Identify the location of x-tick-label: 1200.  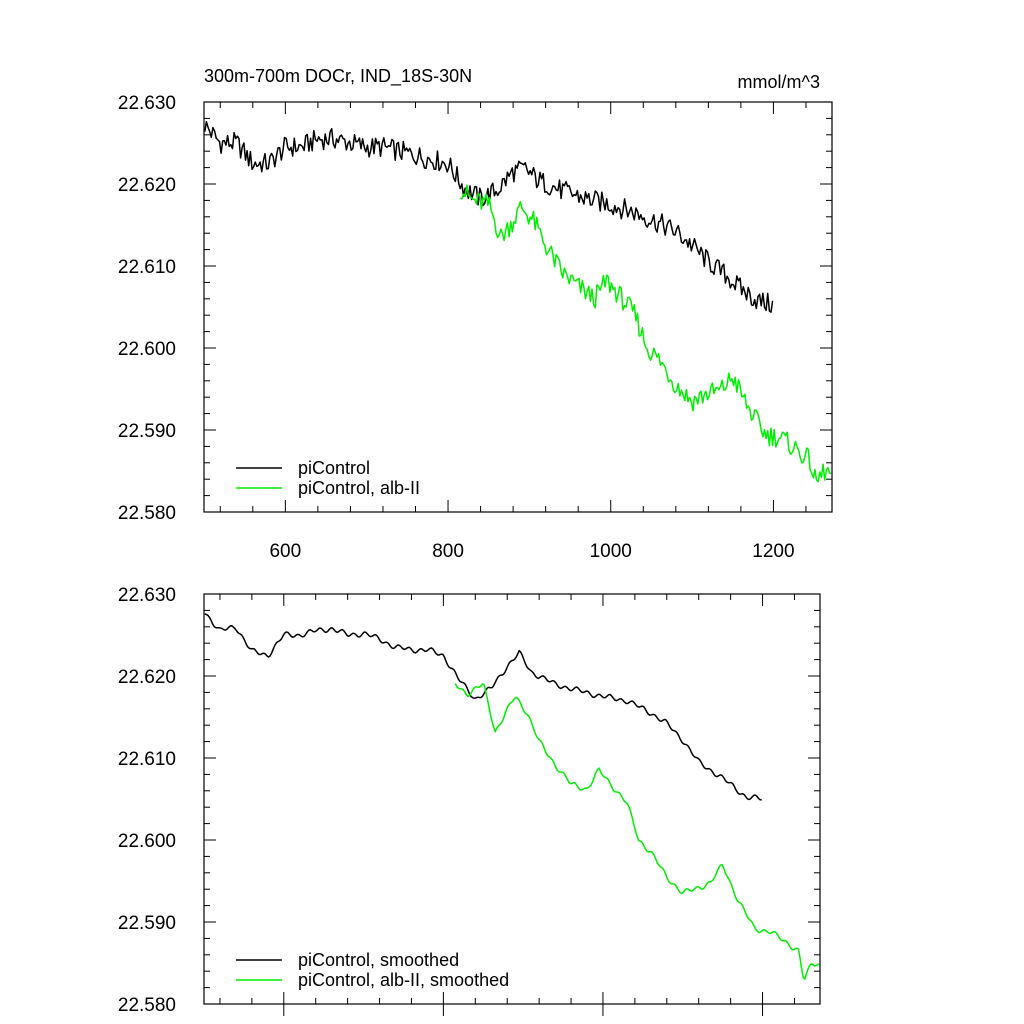
(773, 551).